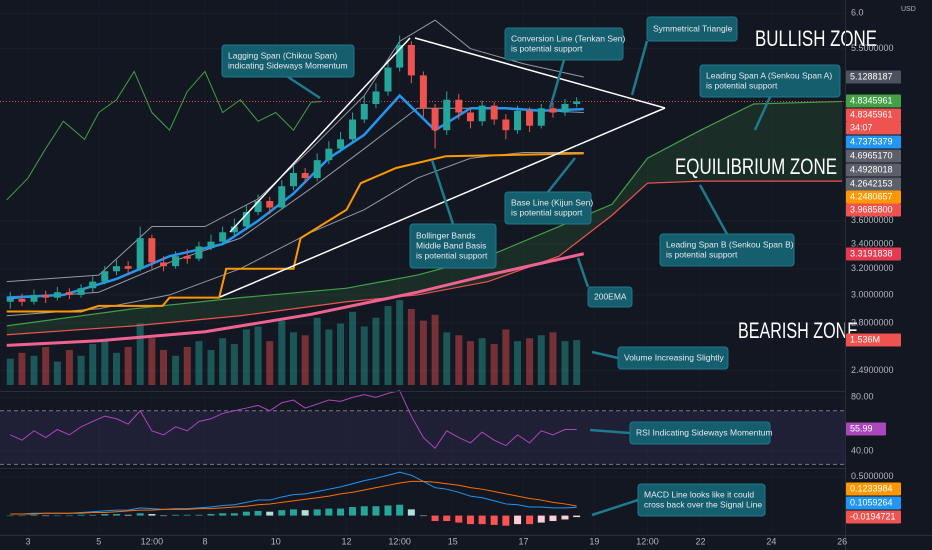  Describe the element at coordinates (547, 48) in the screenshot. I see `callout-text: is potential support` at that location.